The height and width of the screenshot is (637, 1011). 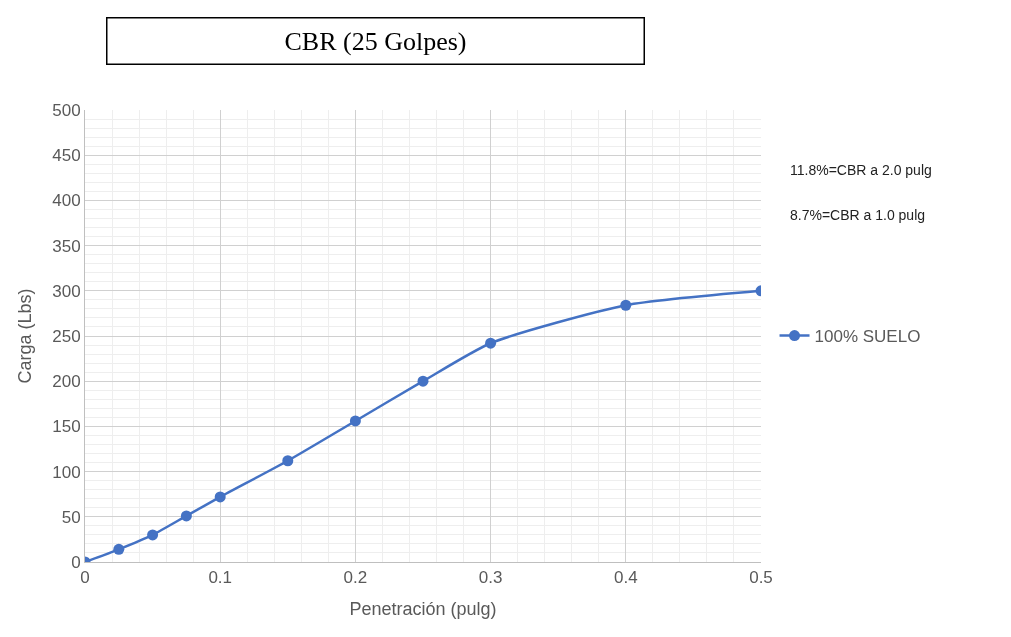 I want to click on y-tick-label: 150, so click(x=66, y=427).